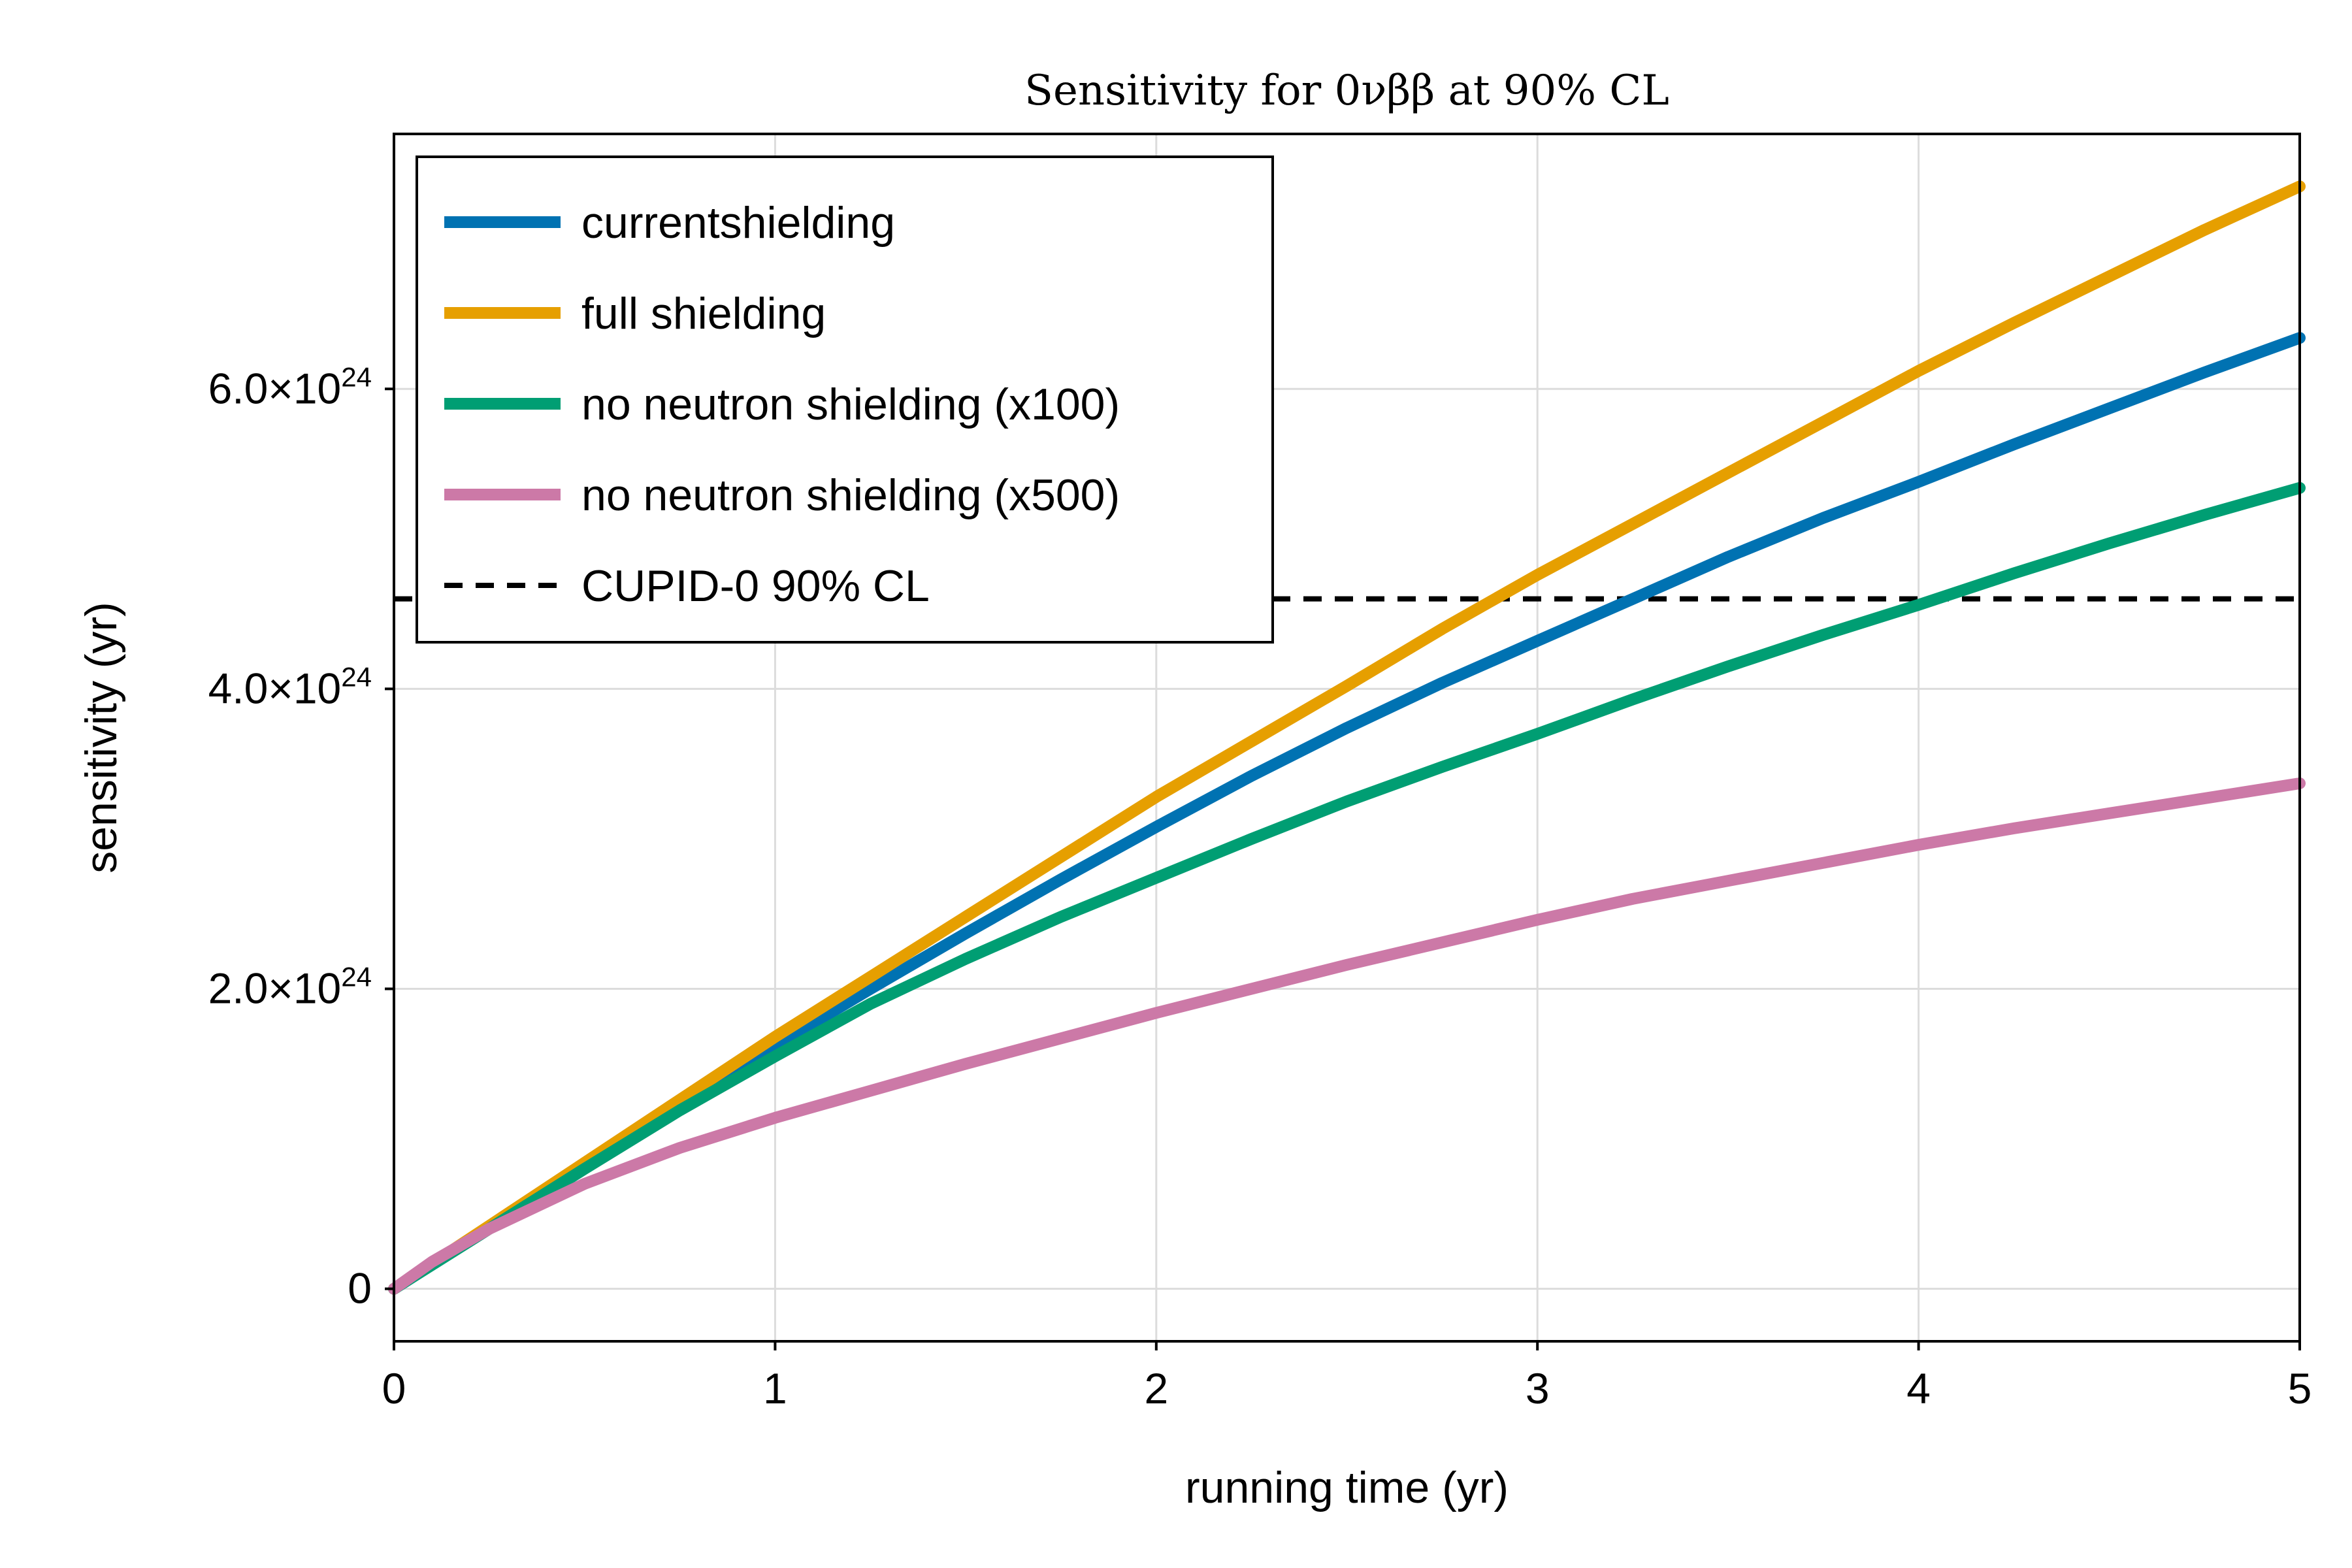 The width and height of the screenshot is (2352, 1568). Describe the element at coordinates (1156, 1388) in the screenshot. I see `x-tick-label-2: 2` at that location.